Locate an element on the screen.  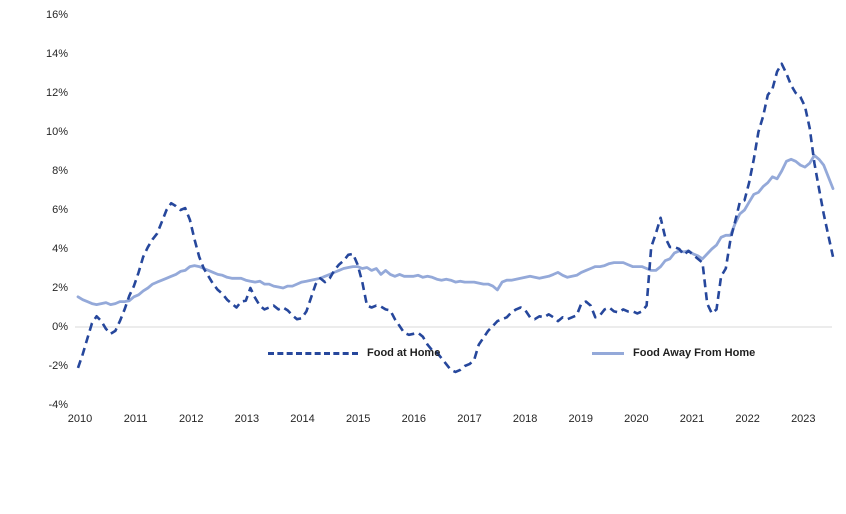
y-tick-label: -4% is located at coordinates (58, 405).